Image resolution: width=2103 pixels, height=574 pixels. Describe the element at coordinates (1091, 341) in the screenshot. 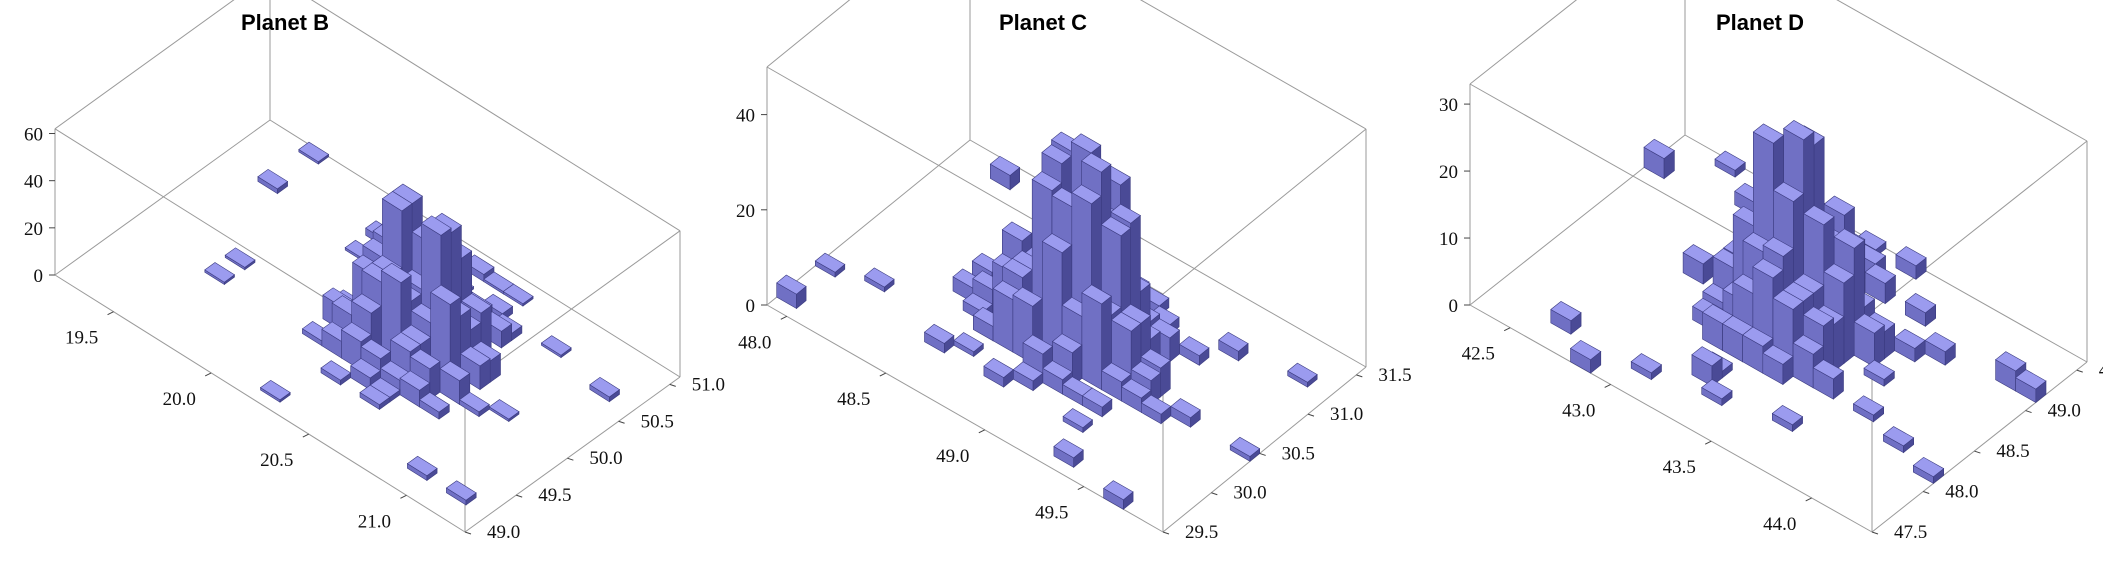

I see `bar-front-face` at that location.